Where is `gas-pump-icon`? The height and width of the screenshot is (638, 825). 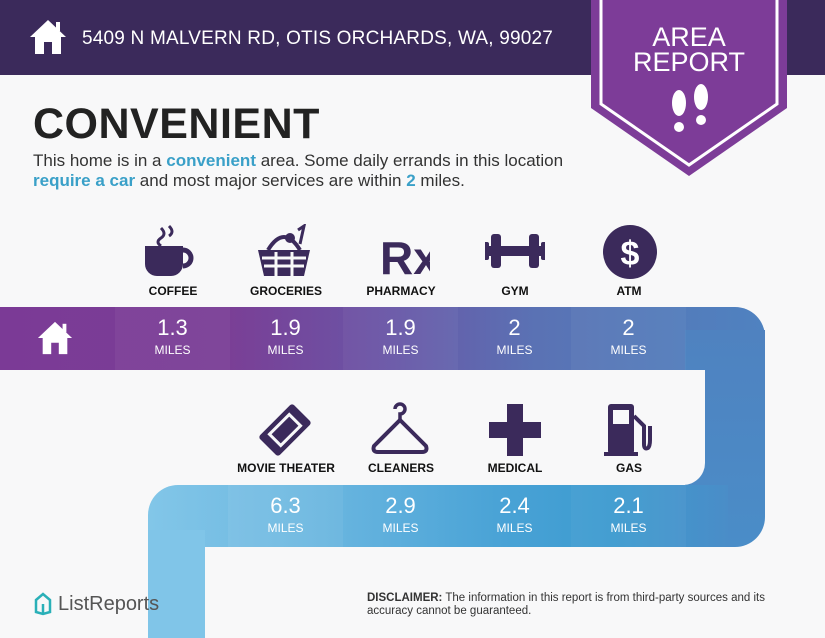
gas-pump-icon is located at coordinates (630, 430).